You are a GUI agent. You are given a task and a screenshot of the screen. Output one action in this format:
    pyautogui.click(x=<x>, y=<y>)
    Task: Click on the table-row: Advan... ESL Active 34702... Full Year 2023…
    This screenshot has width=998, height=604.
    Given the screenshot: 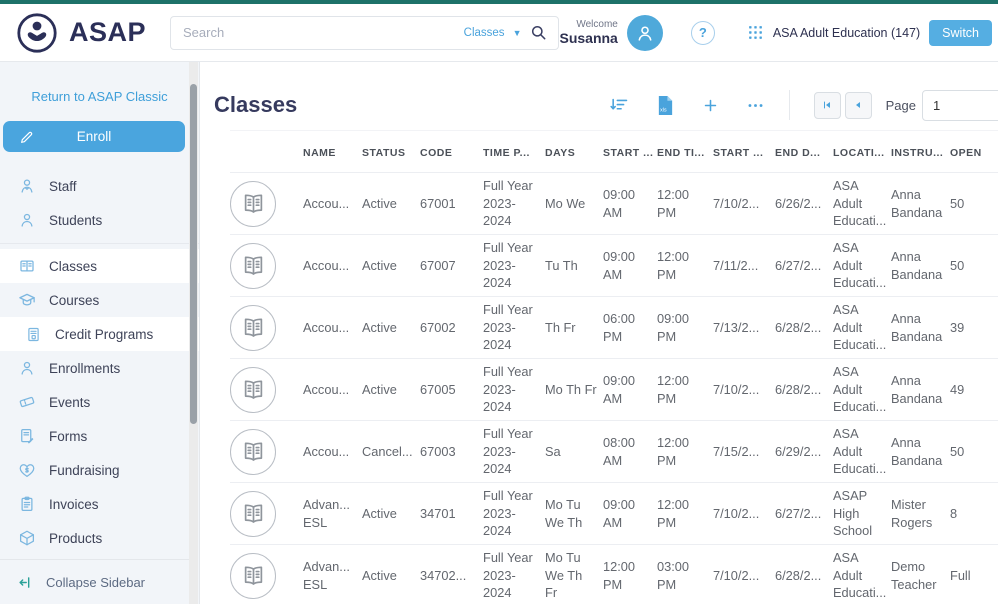 What is the action you would take?
    pyautogui.click(x=614, y=574)
    